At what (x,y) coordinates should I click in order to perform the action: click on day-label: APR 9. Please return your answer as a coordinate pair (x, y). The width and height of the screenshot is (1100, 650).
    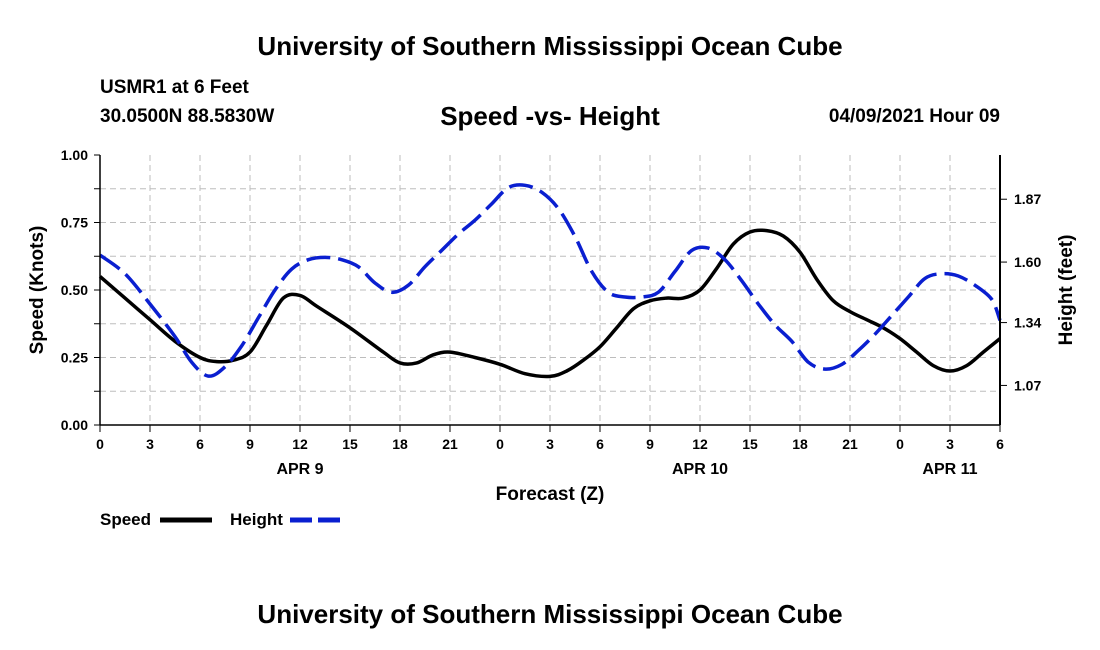
    Looking at the image, I should click on (299, 469).